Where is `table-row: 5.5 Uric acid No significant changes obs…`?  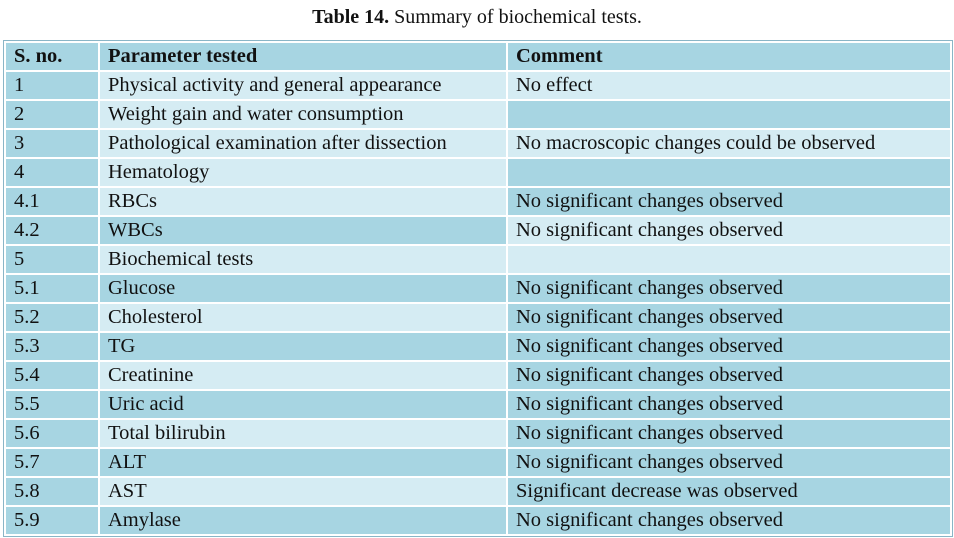
table-row: 5.5 Uric acid No significant changes obs… is located at coordinates (478, 404).